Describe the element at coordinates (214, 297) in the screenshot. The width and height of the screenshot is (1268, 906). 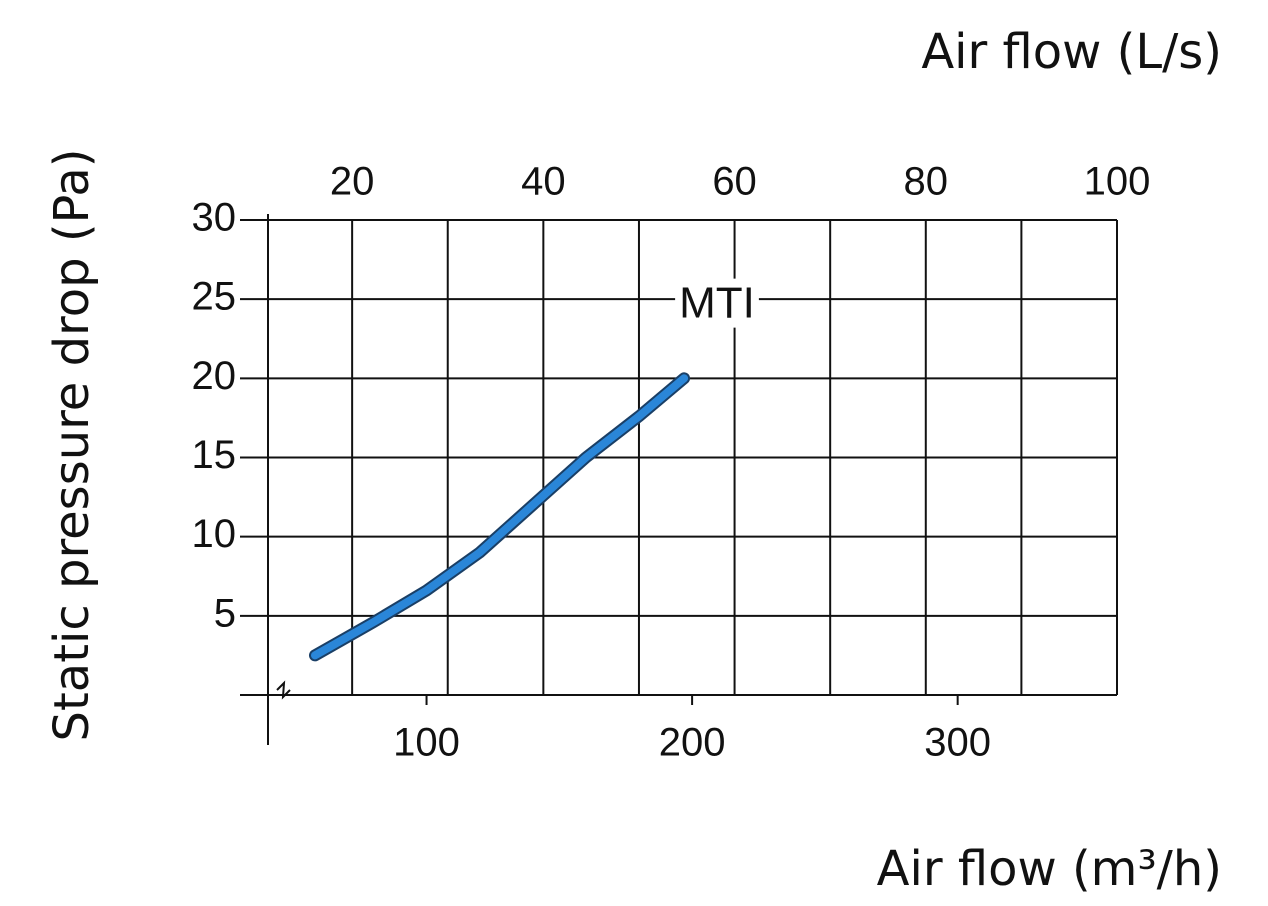
I see `y-tick-label: 25` at that location.